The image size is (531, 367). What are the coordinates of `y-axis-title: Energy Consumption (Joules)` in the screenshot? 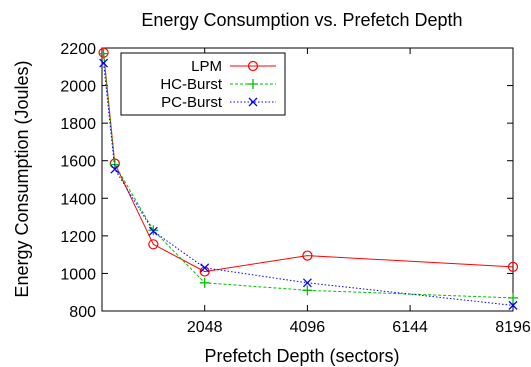 It's located at (22, 178).